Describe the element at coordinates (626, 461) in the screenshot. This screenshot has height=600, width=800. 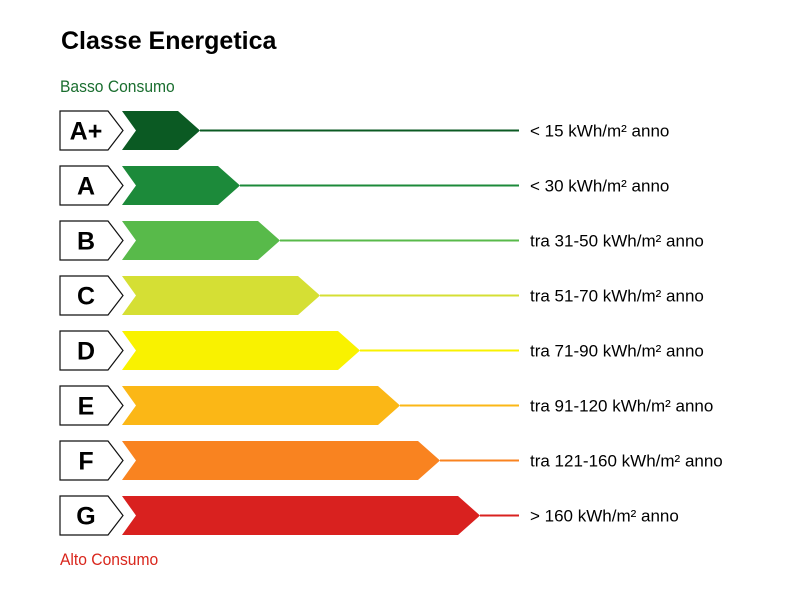
I see `range-label: tra 121-160 kWh/m² anno` at that location.